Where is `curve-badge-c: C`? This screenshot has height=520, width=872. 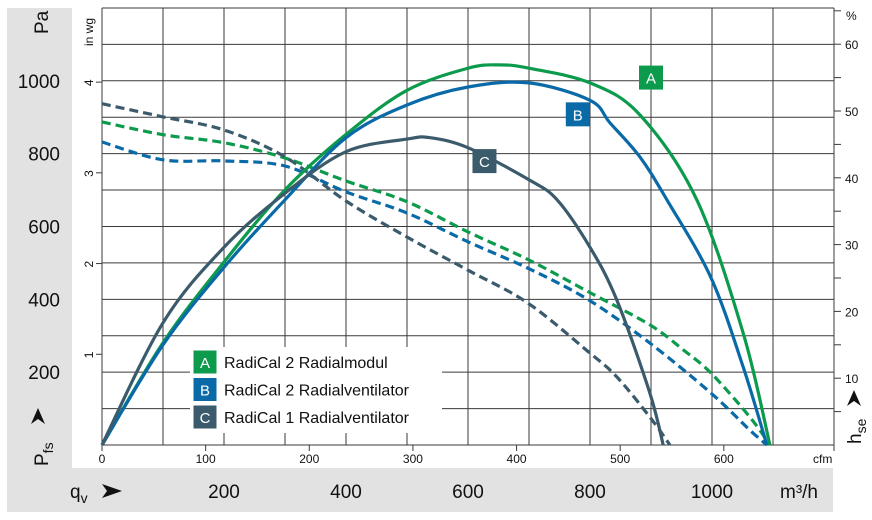
curve-badge-c: C is located at coordinates (484, 161).